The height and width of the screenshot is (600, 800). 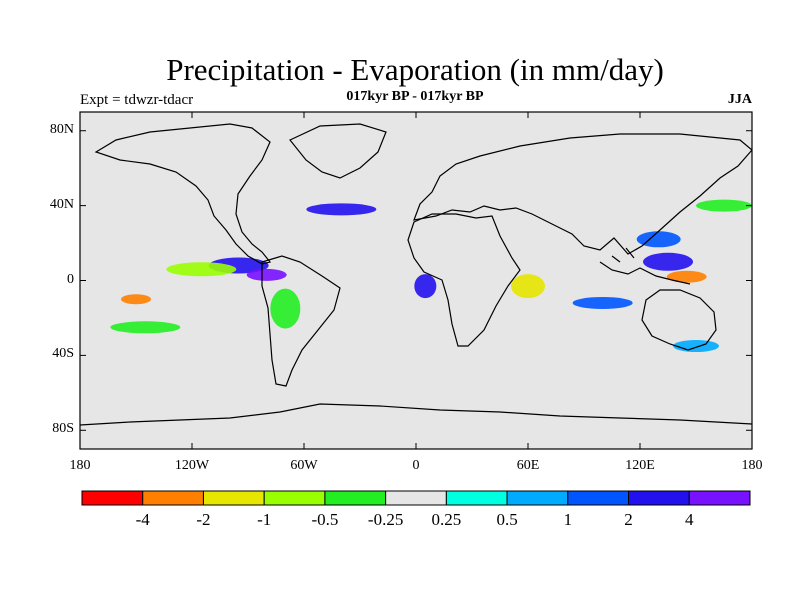 What do you see at coordinates (304, 465) in the screenshot?
I see `lon-tick-label: 60W` at bounding box center [304, 465].